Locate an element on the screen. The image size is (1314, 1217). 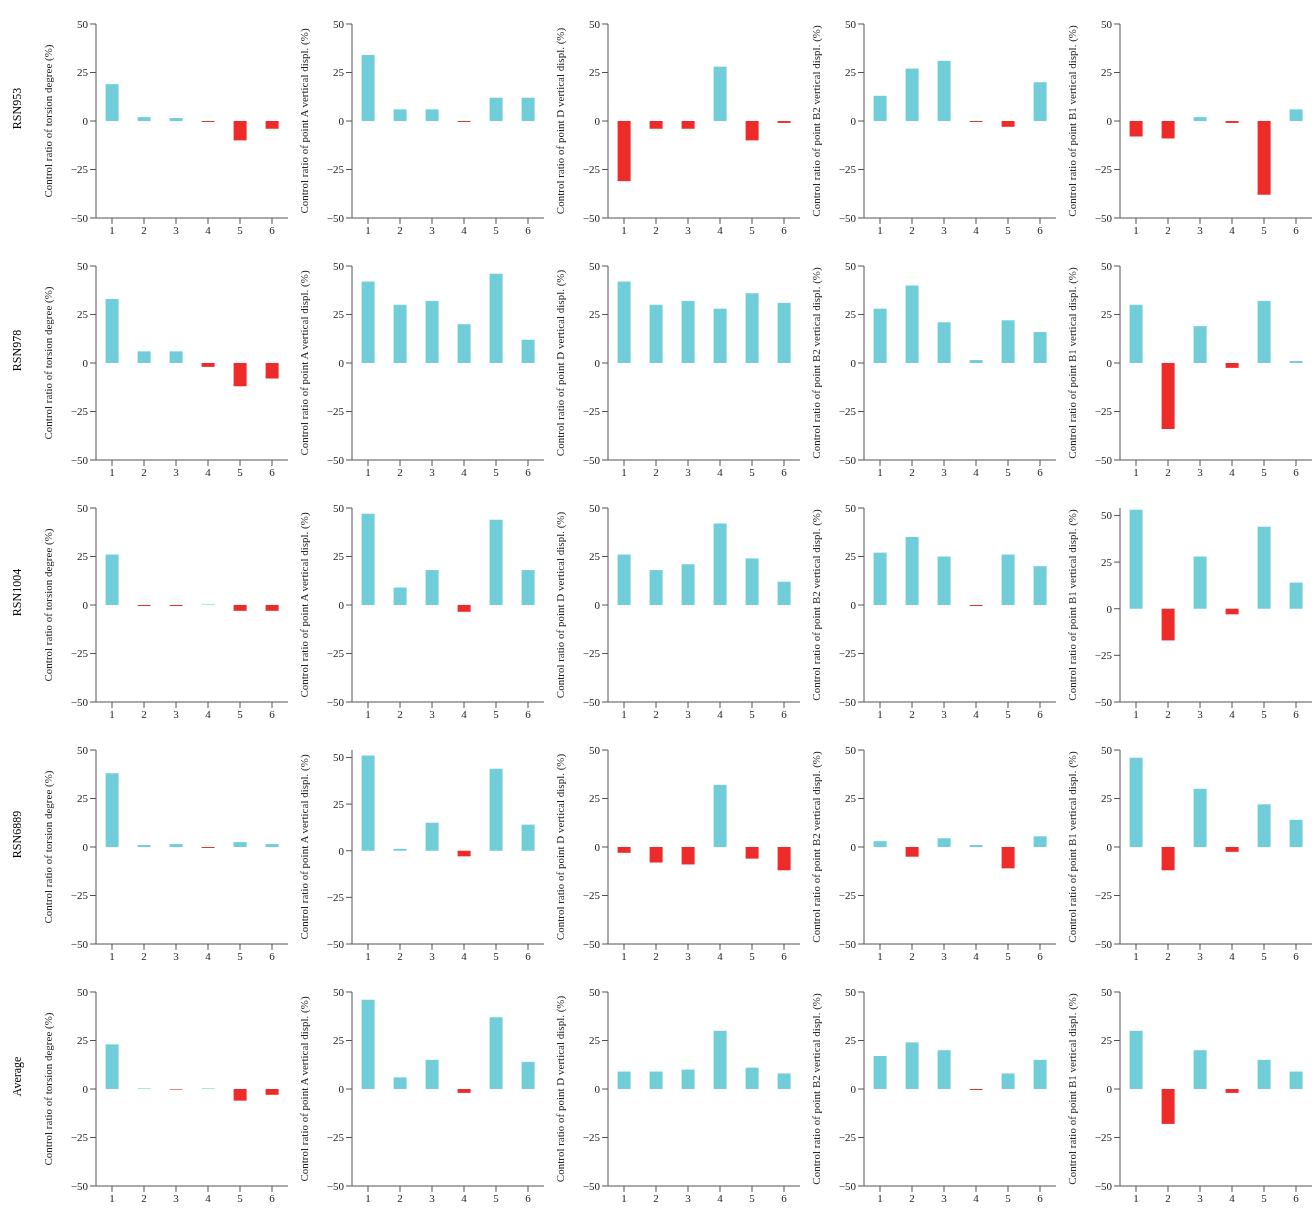
y-axis-title: Control ratio of point D vertical displ. (%) is located at coordinates (560, 363).